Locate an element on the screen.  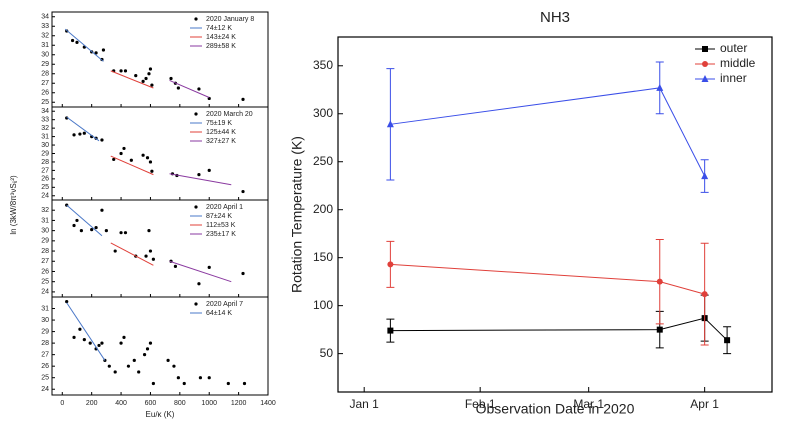
legend-label: 327±27 K is located at coordinates (221, 141).